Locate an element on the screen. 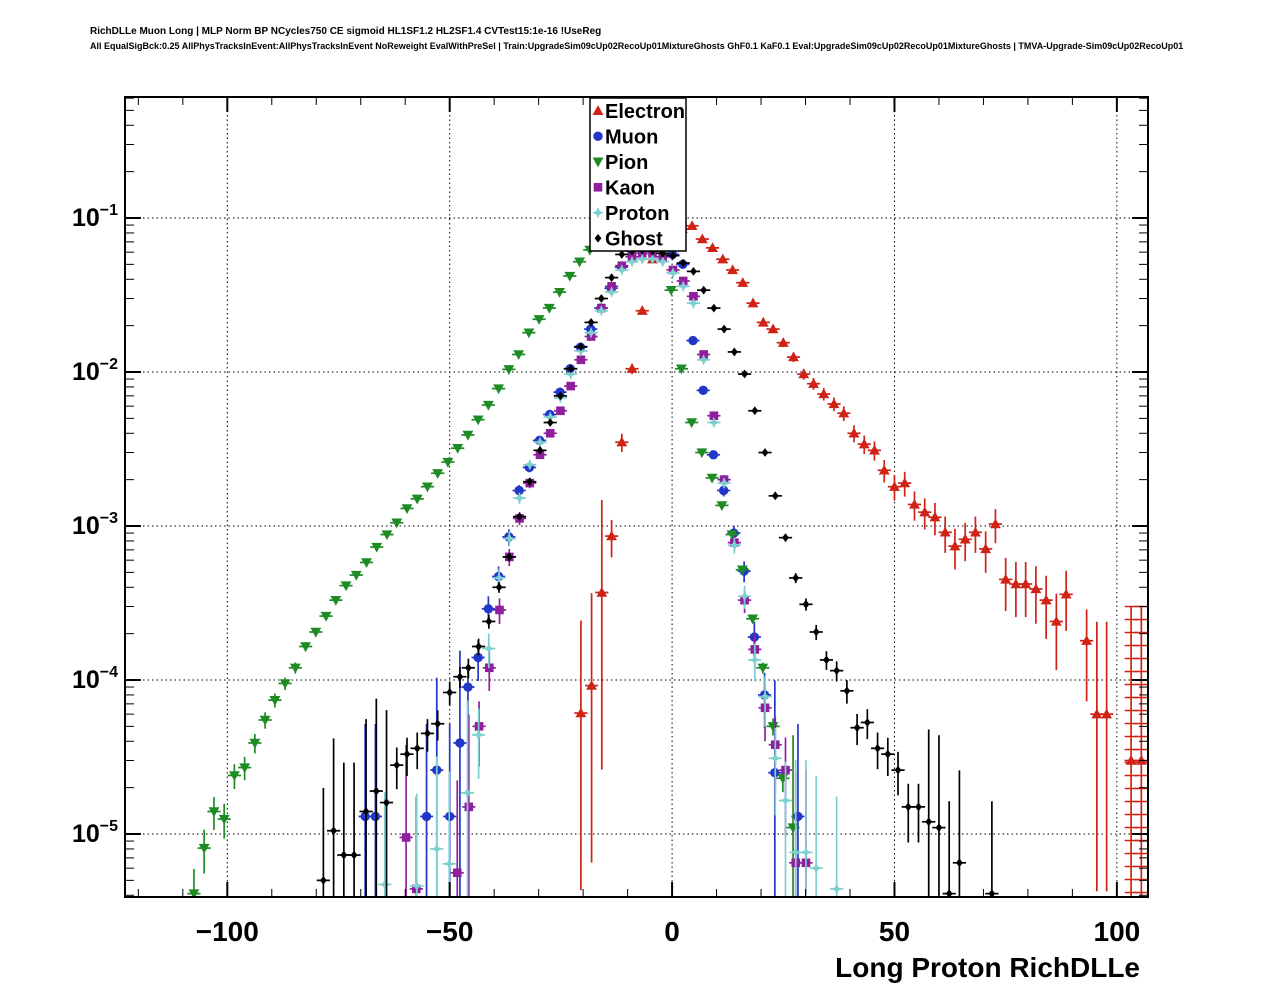 The image size is (1276, 996). svg-text: 10⁻¹ is located at coordinates (95, 217).